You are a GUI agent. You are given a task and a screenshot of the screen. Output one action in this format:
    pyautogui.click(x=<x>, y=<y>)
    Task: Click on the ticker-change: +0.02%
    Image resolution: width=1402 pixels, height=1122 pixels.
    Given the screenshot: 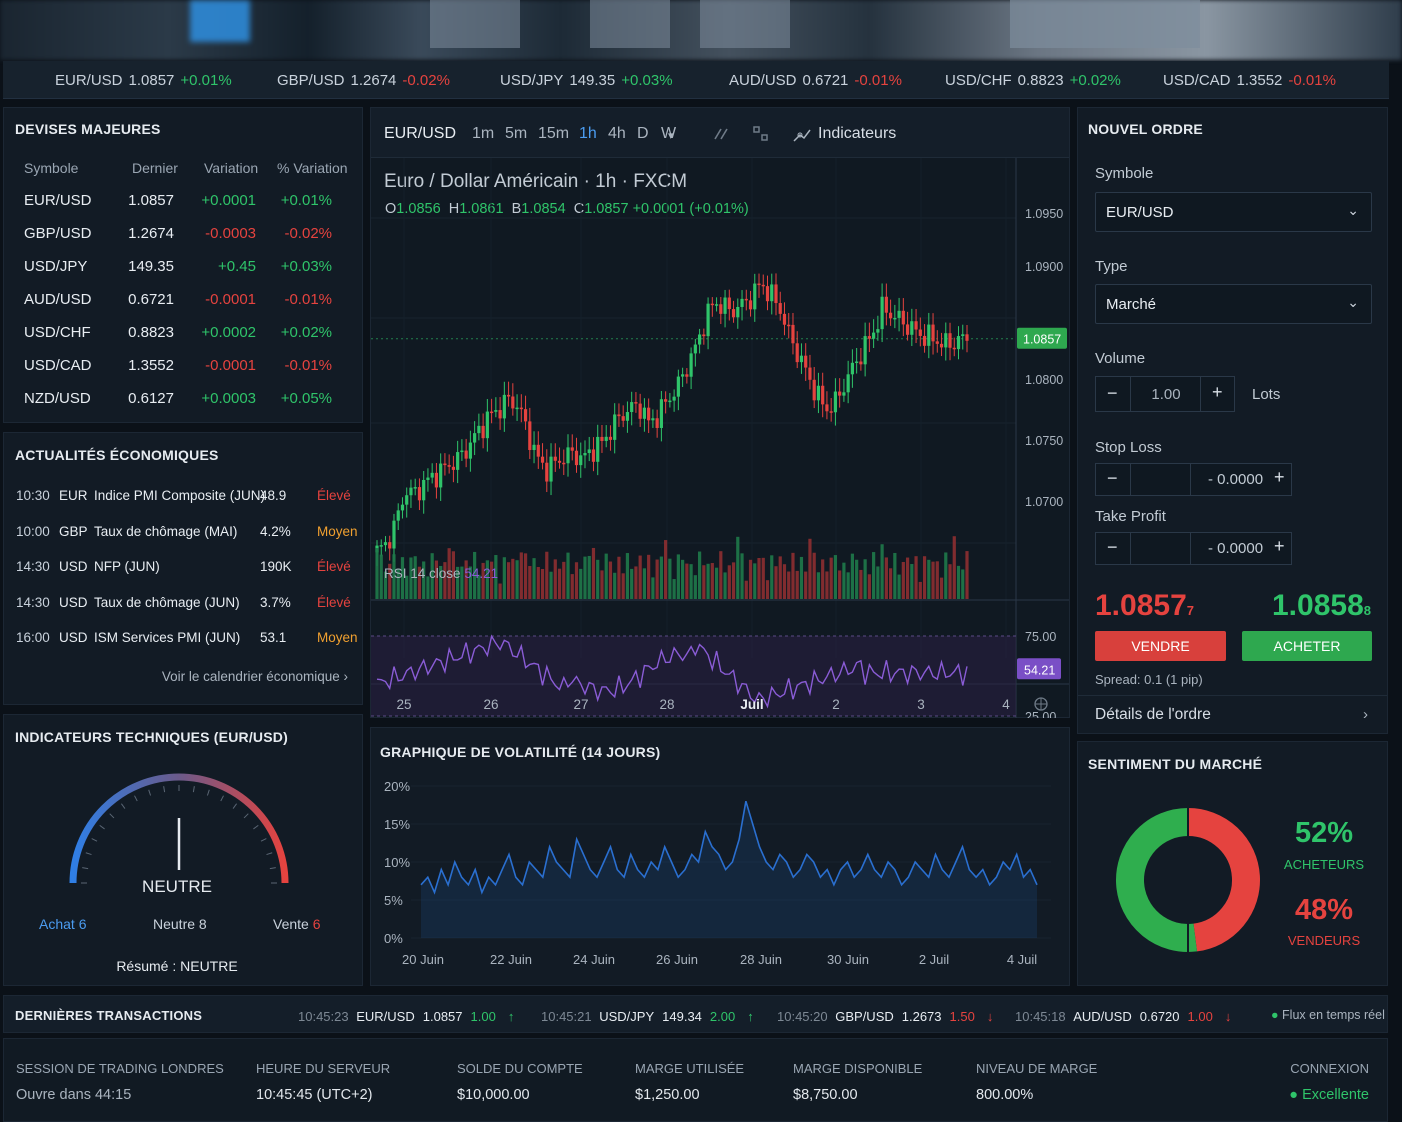 What is the action you would take?
    pyautogui.click(x=1095, y=80)
    